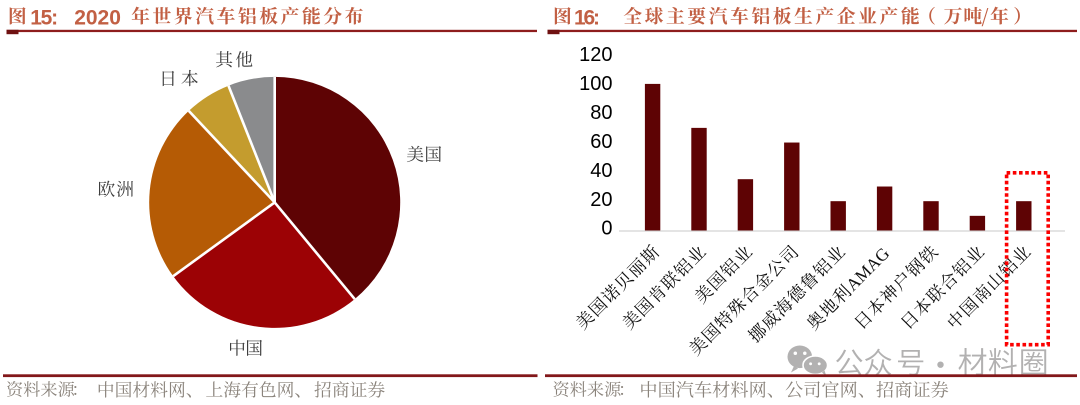 This screenshot has width=1080, height=405. I want to click on svg-text: 20, so click(601, 200).